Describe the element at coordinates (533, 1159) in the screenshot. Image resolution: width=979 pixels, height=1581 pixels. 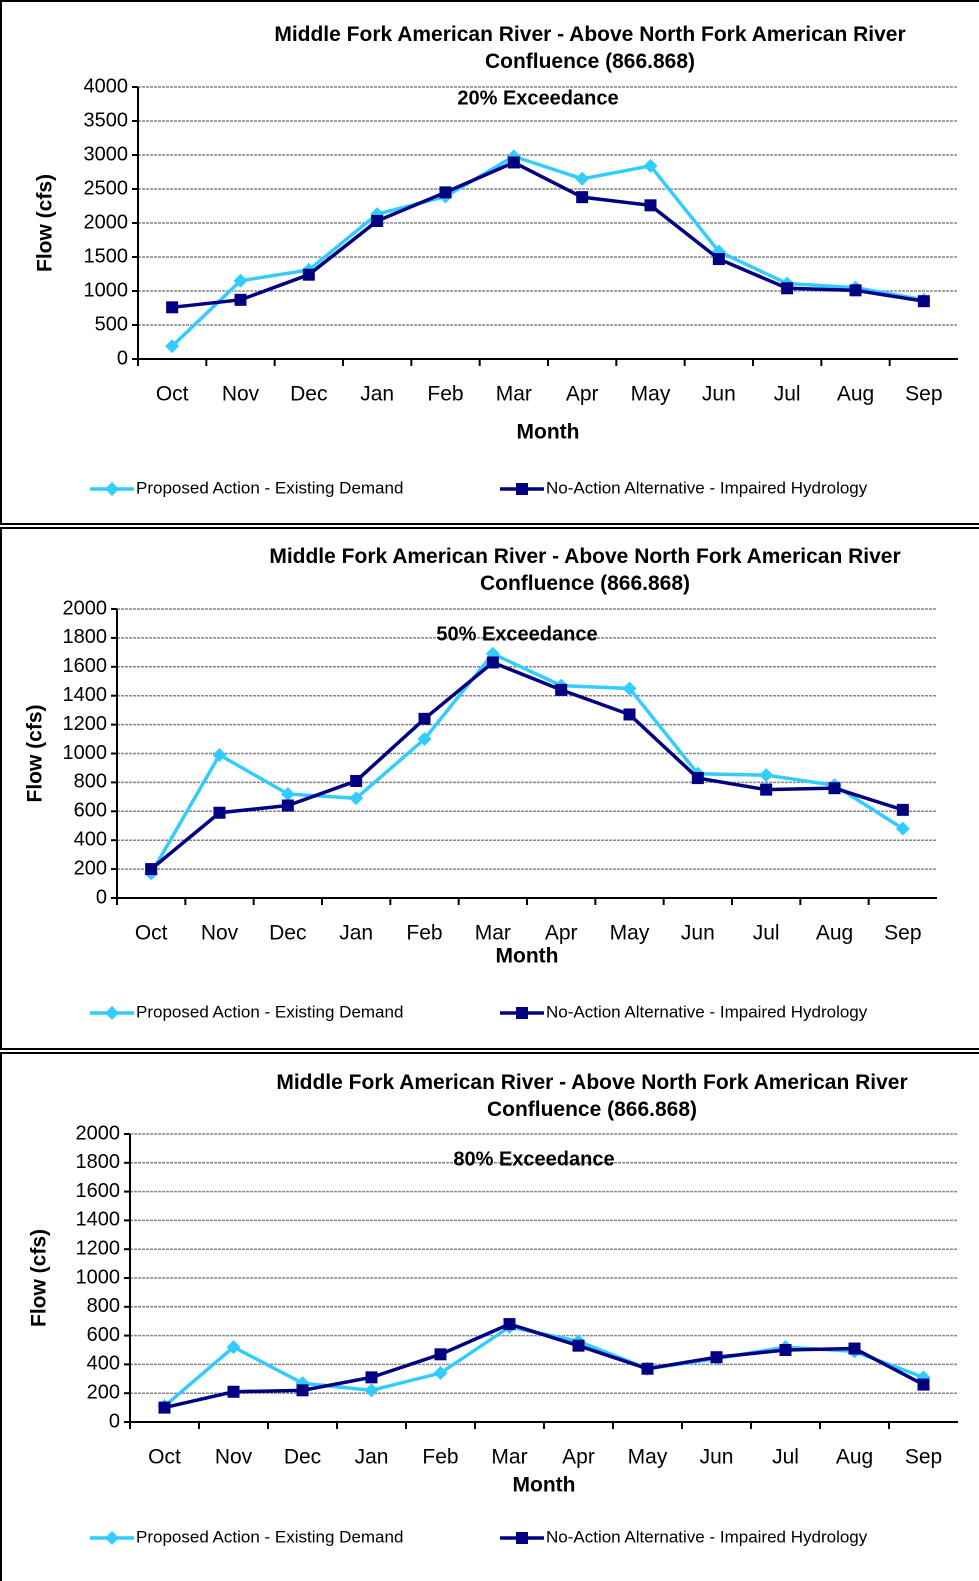
I see `subtitle: 80% Exceedance` at that location.